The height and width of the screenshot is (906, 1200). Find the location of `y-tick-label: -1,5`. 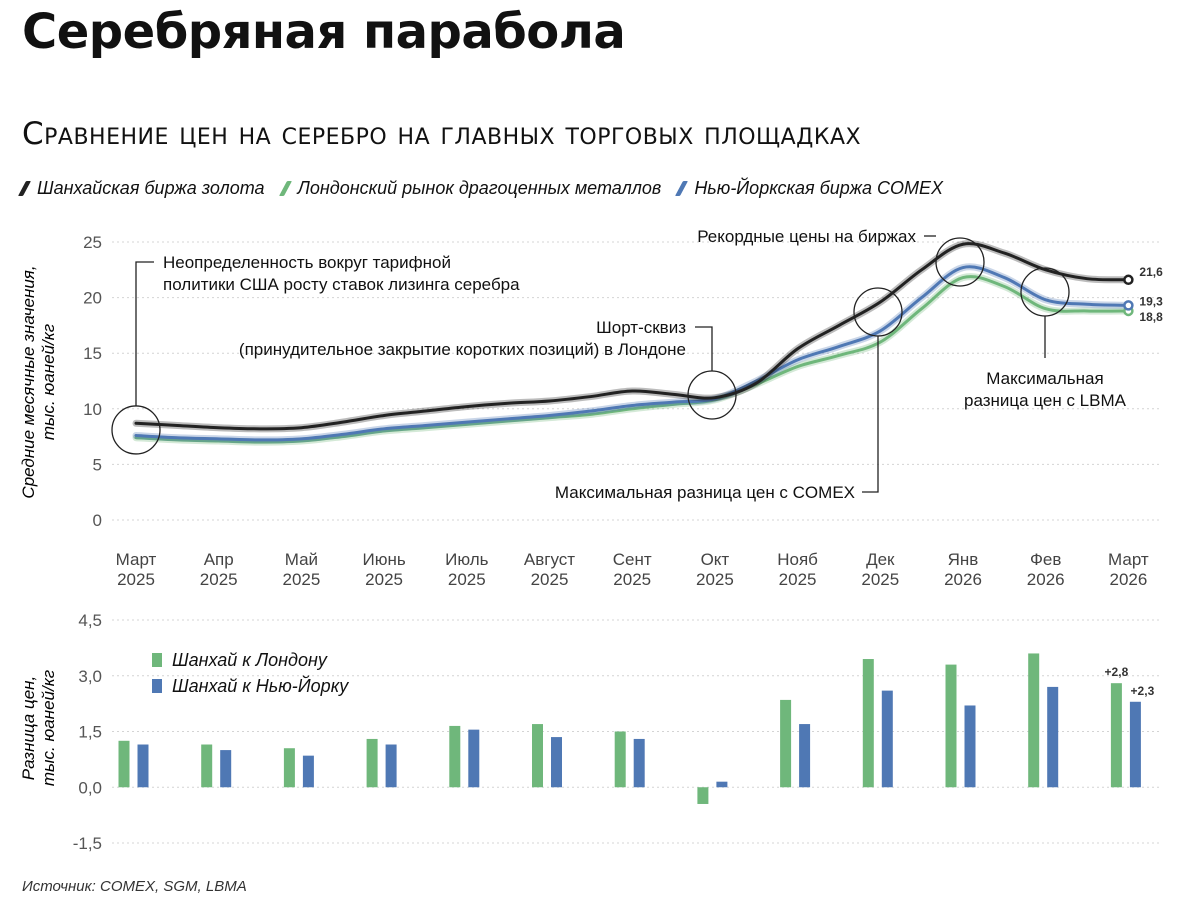

y-tick-label: -1,5 is located at coordinates (87, 843).